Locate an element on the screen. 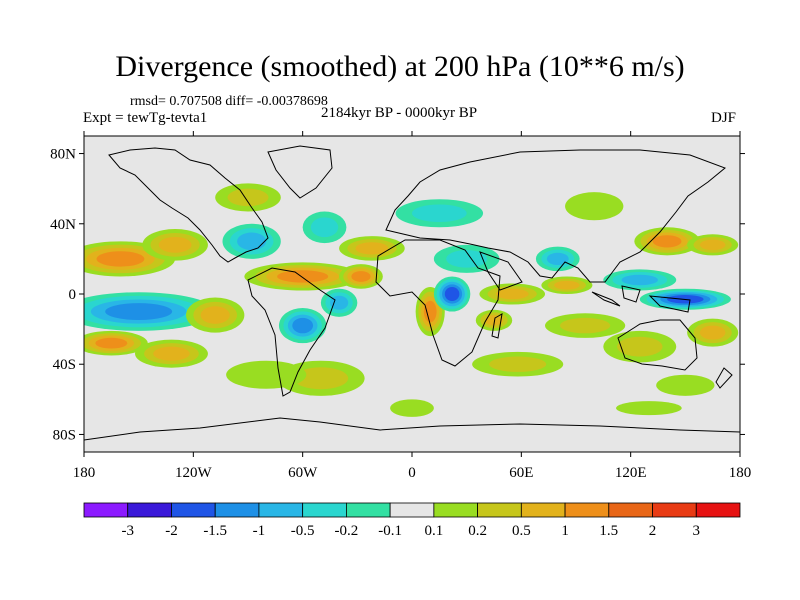  colorbar-label-1: -2 is located at coordinates (171, 531).